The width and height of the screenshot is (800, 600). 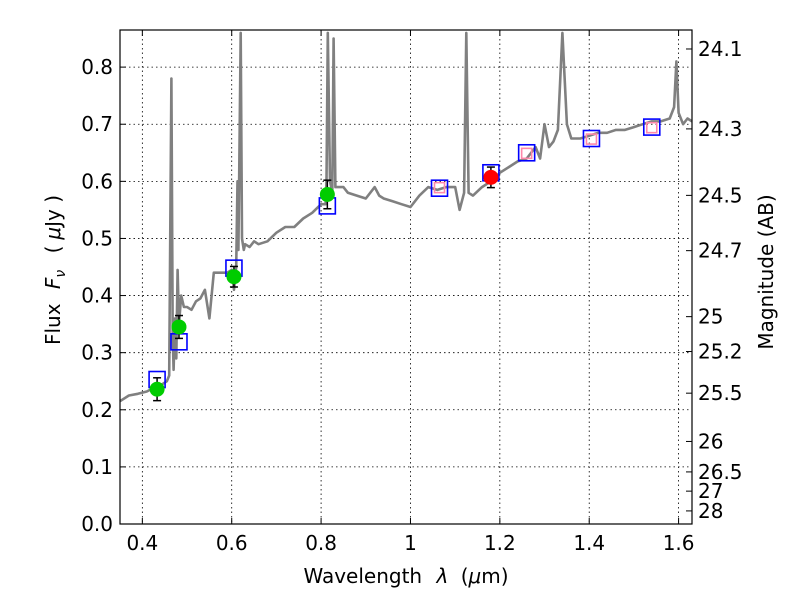 I want to click on y-tick-label: 0.0, so click(x=97, y=524).